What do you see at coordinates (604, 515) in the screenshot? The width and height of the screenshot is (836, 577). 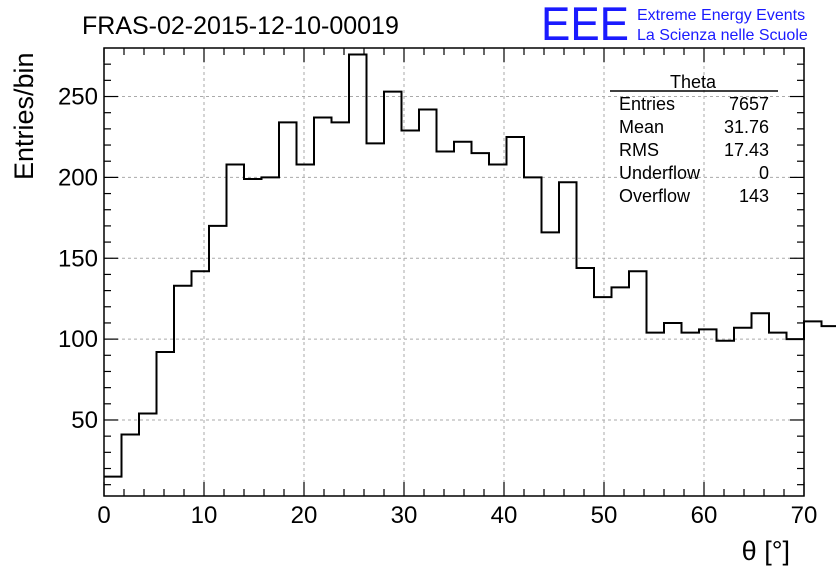 I see `x-tick-label: 50` at bounding box center [604, 515].